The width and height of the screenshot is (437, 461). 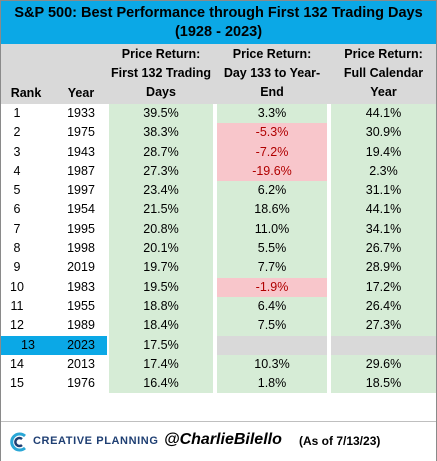 What do you see at coordinates (383, 191) in the screenshot?
I see `full-year-cell: 31.1%` at bounding box center [383, 191].